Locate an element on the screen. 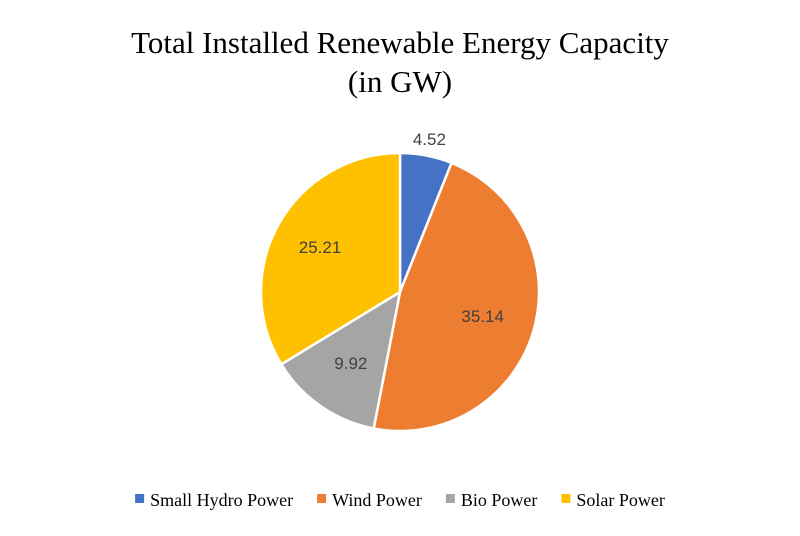 The image size is (800, 536). chart-title-line-2: (in GW) is located at coordinates (400, 81).